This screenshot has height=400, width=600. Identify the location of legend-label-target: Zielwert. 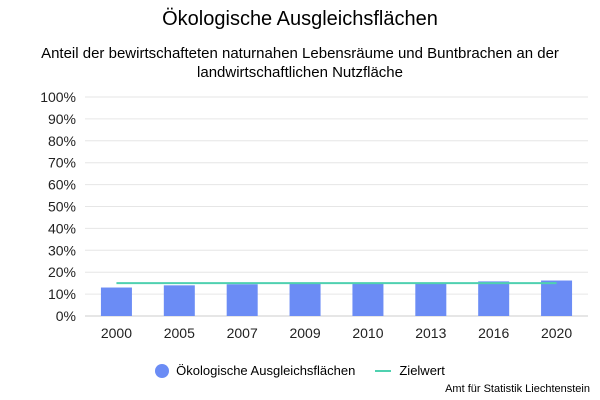
(422, 370).